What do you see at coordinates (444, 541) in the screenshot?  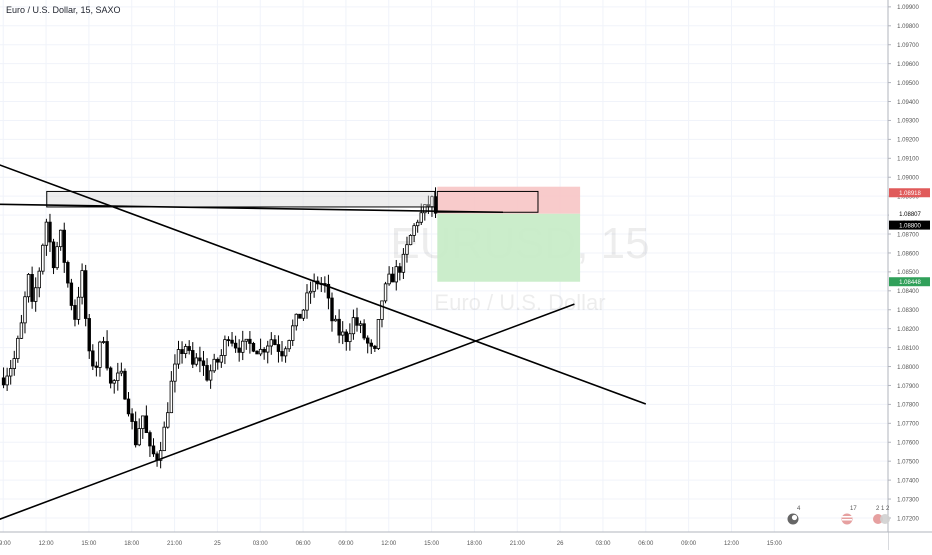 I see `time-axis-background` at bounding box center [444, 541].